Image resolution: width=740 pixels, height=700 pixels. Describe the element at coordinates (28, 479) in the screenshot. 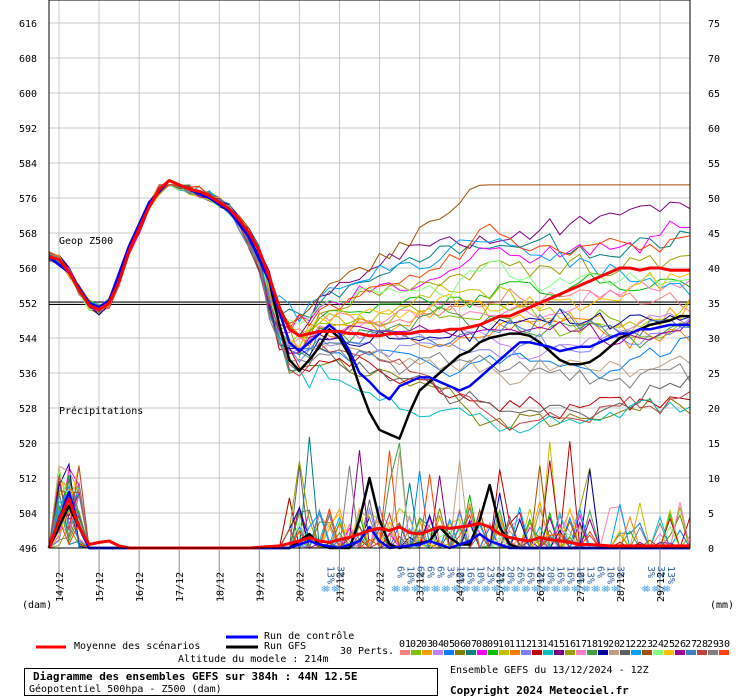

I see `left-tick-label: 512` at that location.